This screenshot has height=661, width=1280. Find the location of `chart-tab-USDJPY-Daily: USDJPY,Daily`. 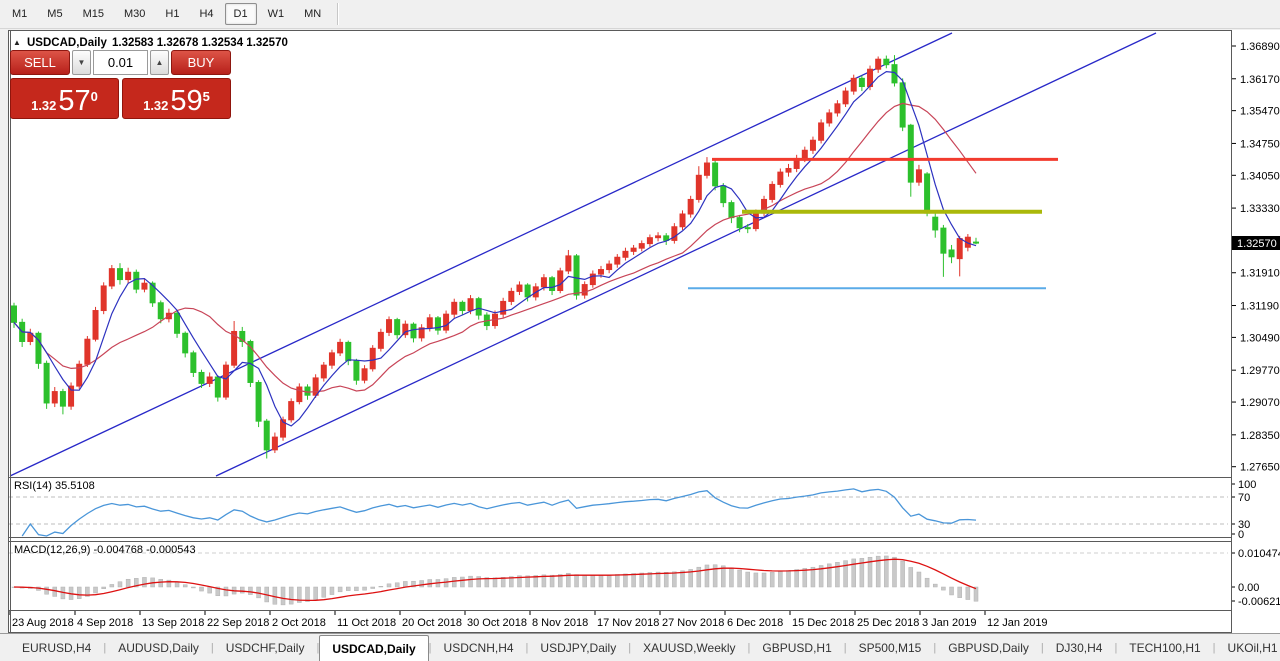

chart-tab-USDJPY-Daily: USDJPY,Daily is located at coordinates (578, 647).